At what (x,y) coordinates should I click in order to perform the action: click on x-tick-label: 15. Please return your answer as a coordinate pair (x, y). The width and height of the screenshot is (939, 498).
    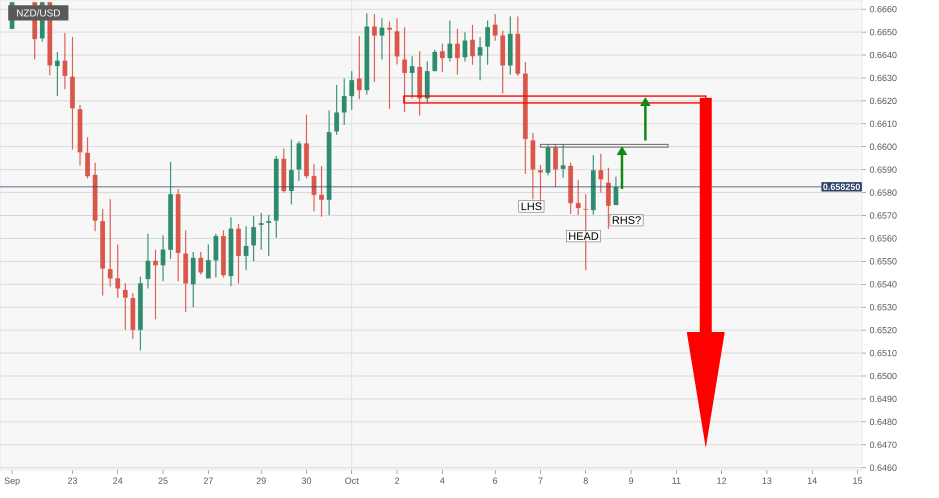
    Looking at the image, I should click on (857, 481).